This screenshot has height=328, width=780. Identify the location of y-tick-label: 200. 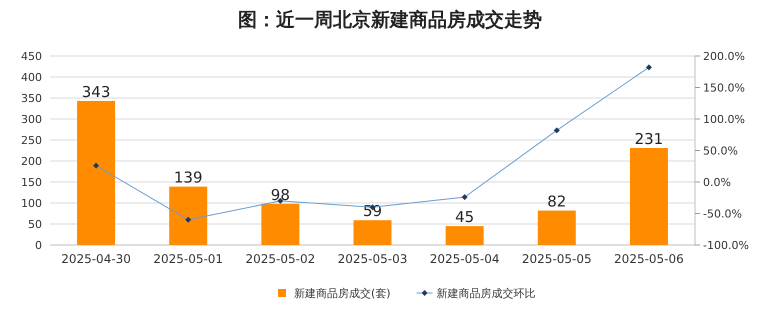
(31, 161).